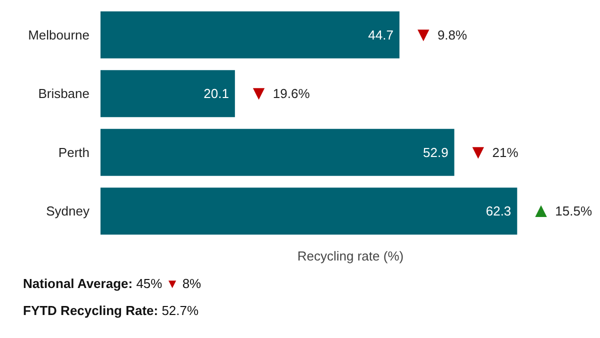  Describe the element at coordinates (440, 35) in the screenshot. I see `annotation: ▼ 9.8%` at that location.